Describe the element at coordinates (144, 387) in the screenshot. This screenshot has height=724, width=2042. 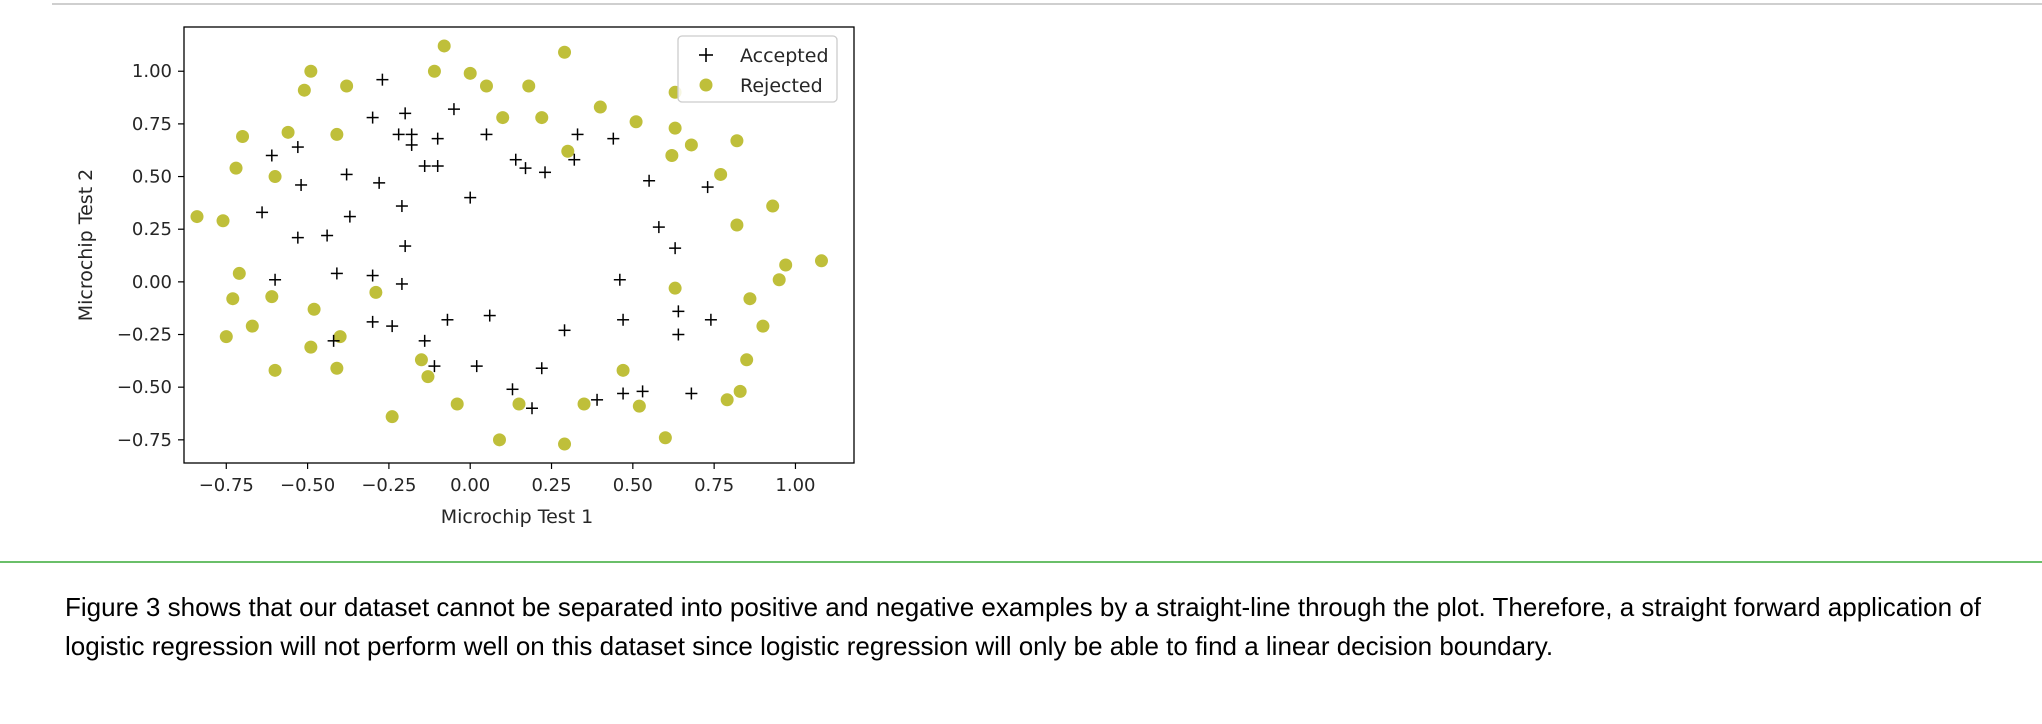
I see `y-tick-label: −0.50` at that location.